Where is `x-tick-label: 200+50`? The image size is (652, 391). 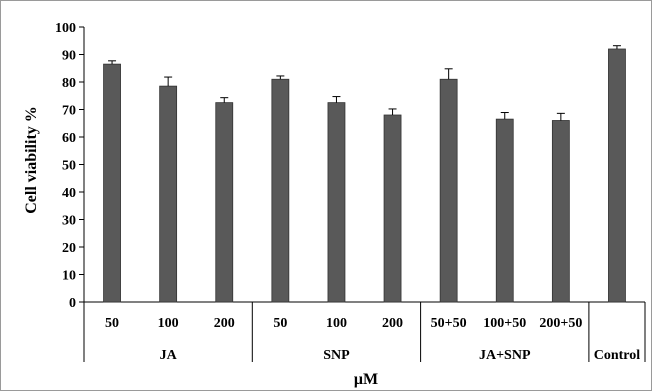 x-tick-label: 200+50 is located at coordinates (560, 323).